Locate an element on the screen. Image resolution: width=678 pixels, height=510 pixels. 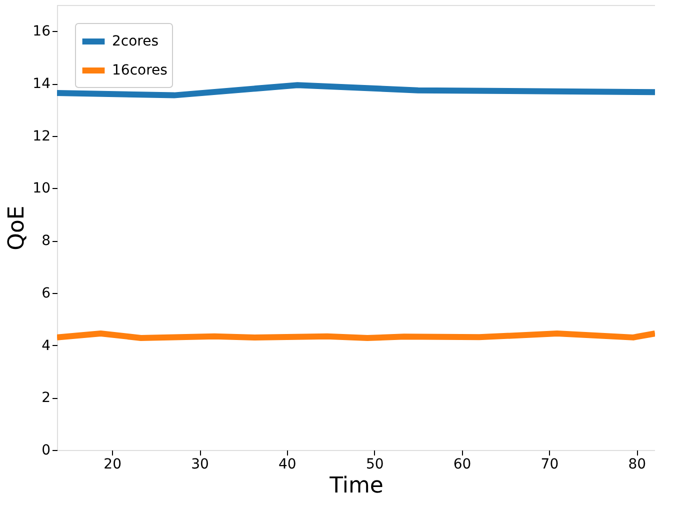
y-tick-label: 0 is located at coordinates (46, 450).